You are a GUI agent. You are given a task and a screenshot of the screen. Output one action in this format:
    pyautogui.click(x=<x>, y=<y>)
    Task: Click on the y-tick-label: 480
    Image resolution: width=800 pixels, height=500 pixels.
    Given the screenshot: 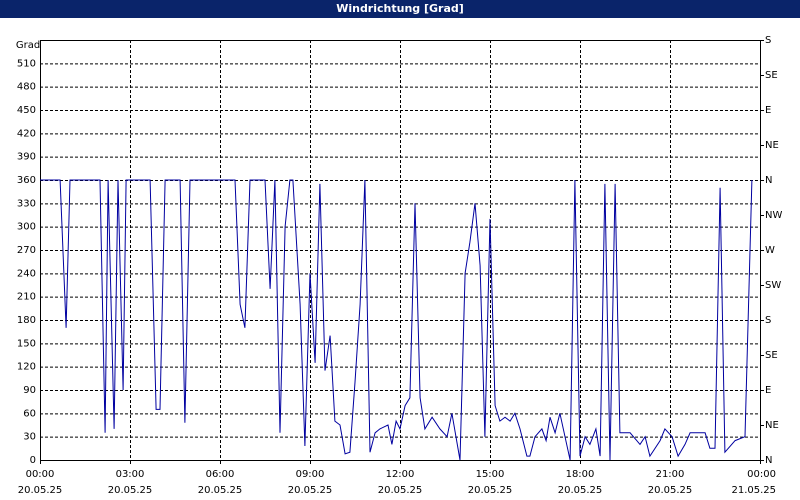 What is the action you would take?
    pyautogui.click(x=26, y=87)
    